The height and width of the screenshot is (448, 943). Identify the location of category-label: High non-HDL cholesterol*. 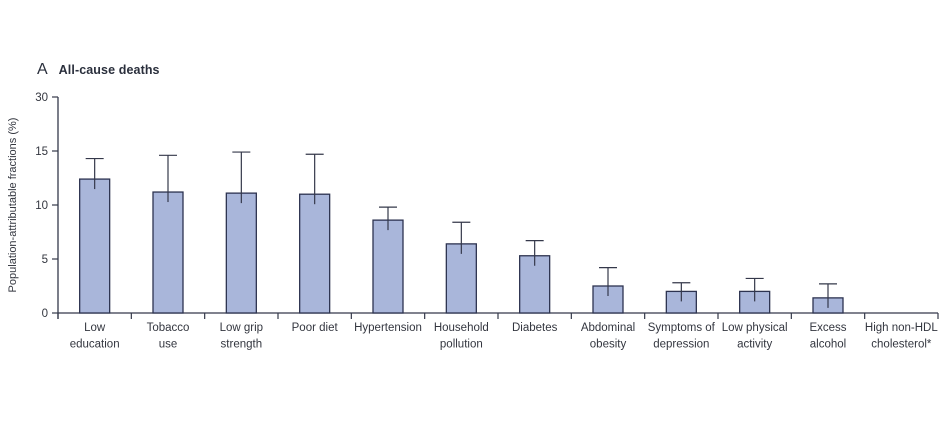
(901, 336).